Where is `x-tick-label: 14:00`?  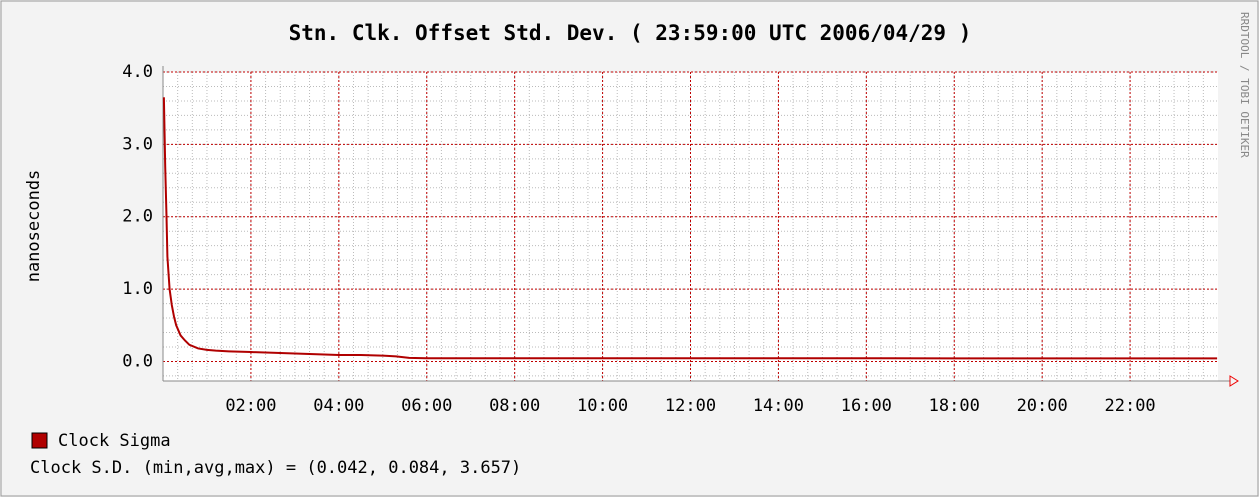
x-tick-label: 14:00 is located at coordinates (778, 406).